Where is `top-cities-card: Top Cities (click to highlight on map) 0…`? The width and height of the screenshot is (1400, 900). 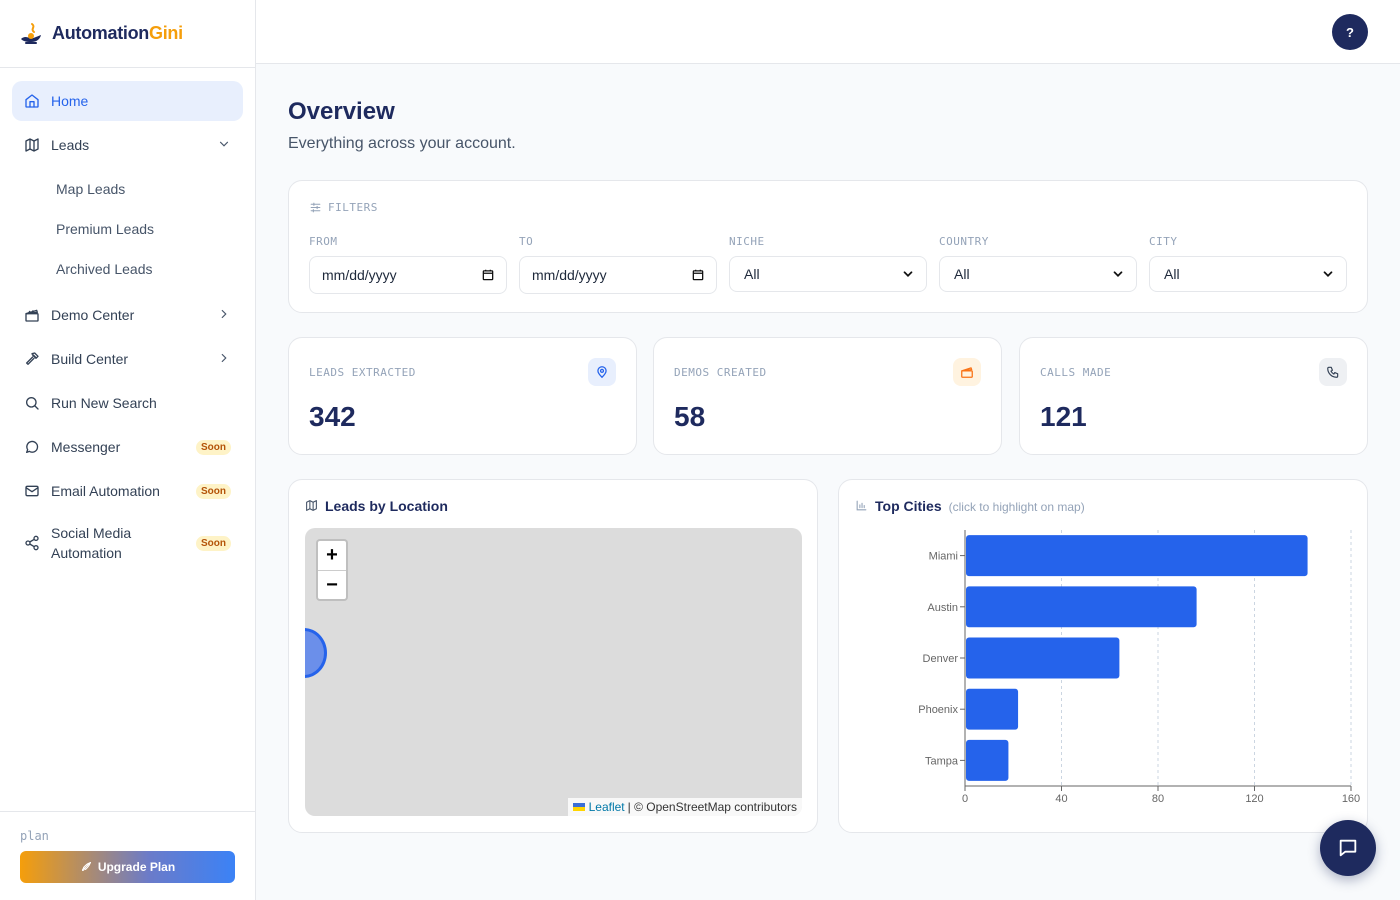 top-cities-card: Top Cities (click to highlight on map) 0… is located at coordinates (1103, 656).